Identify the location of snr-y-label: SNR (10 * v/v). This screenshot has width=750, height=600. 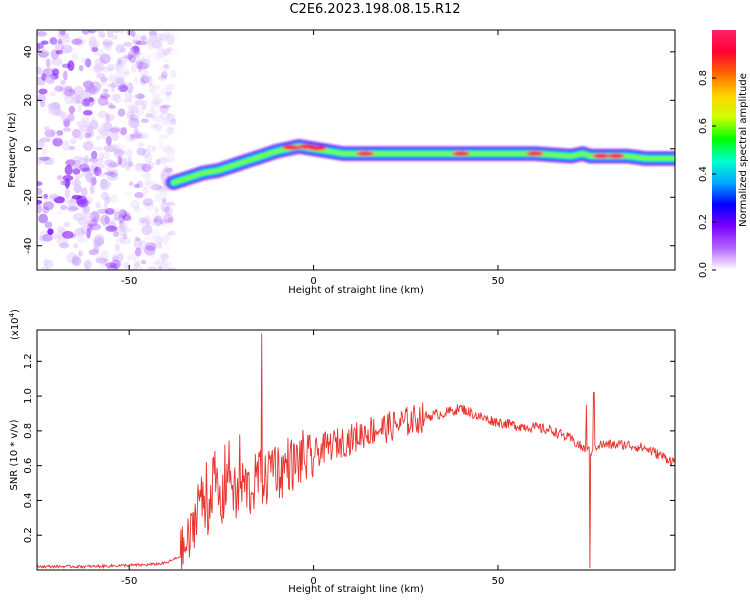
(14, 454).